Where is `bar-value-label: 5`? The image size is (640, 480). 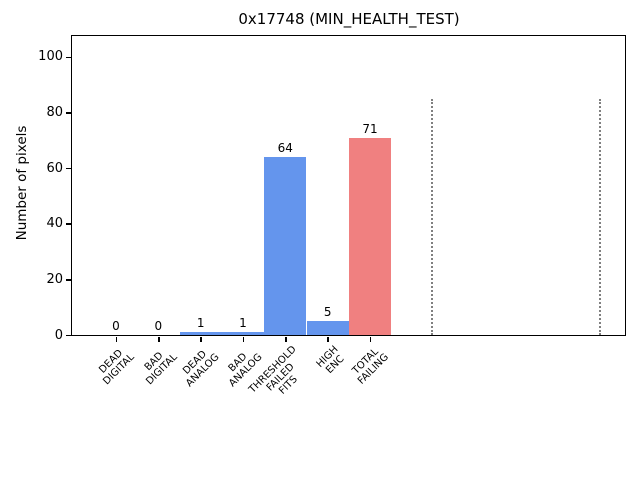
bar-value-label: 5 is located at coordinates (327, 312).